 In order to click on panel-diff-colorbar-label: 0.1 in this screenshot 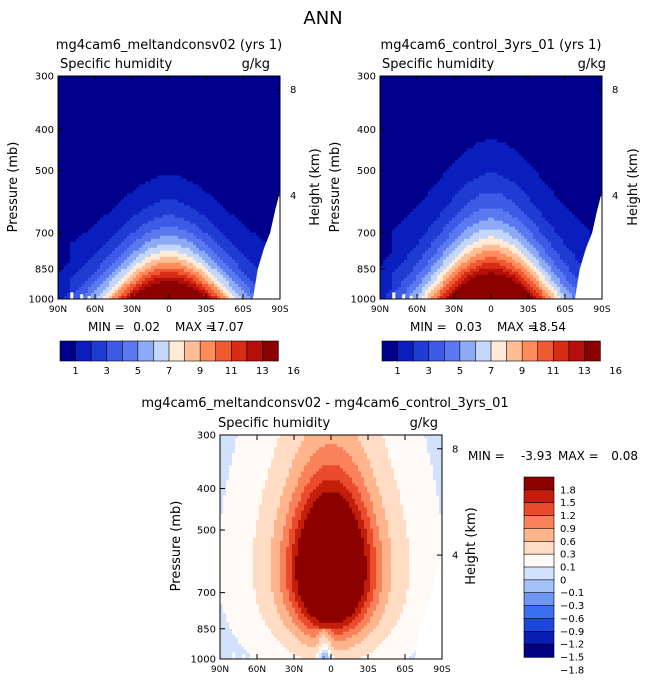, I will do `click(568, 568)`.